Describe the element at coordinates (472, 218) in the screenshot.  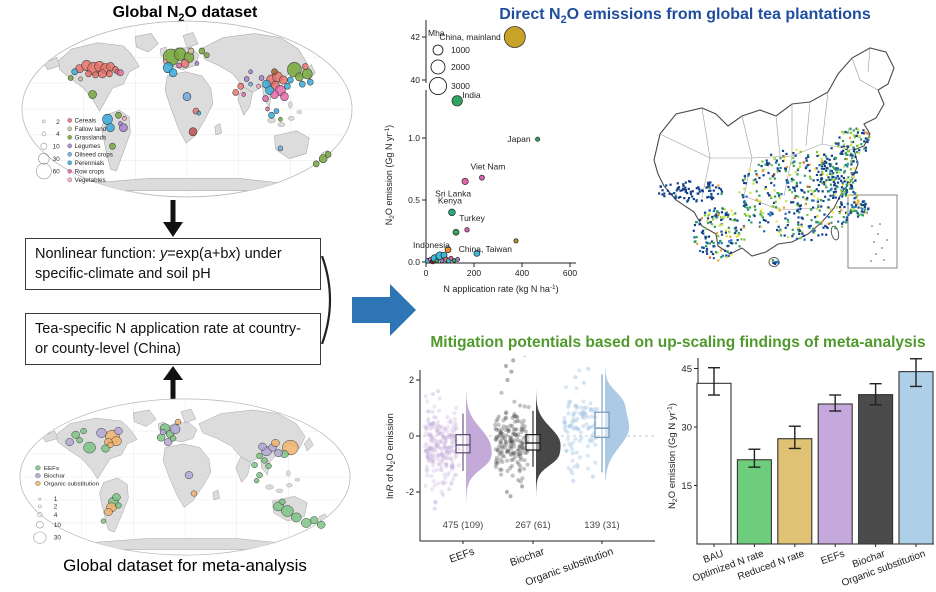
I see `svg-text: Turkey` at that location.